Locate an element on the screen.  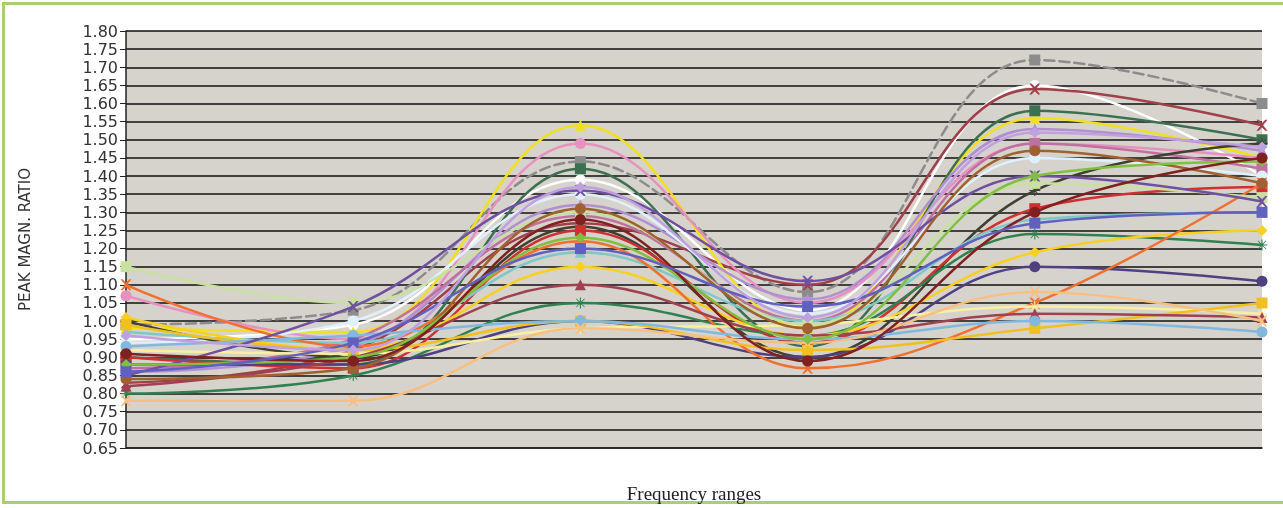
y-tick-label: 1.35 is located at coordinates (100, 194).